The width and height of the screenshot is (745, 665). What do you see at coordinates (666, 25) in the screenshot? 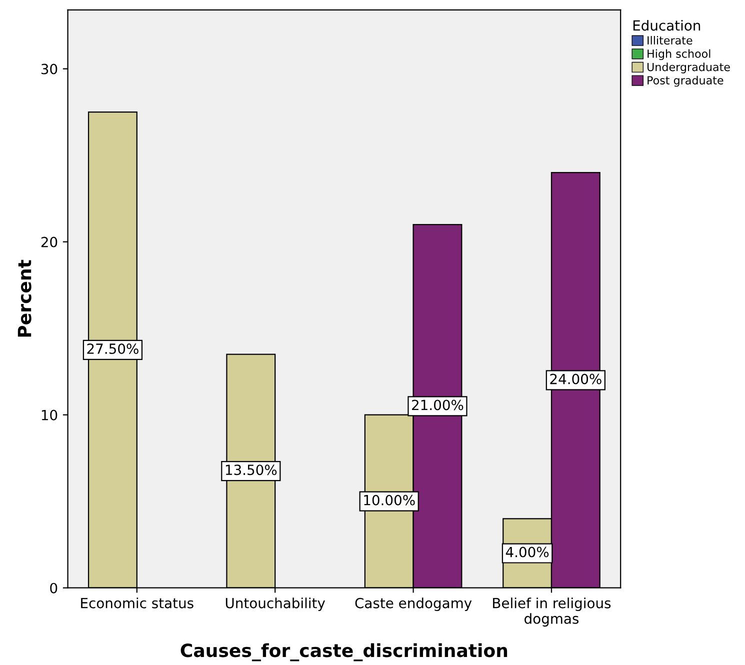
I see `legend-title: Education` at bounding box center [666, 25].